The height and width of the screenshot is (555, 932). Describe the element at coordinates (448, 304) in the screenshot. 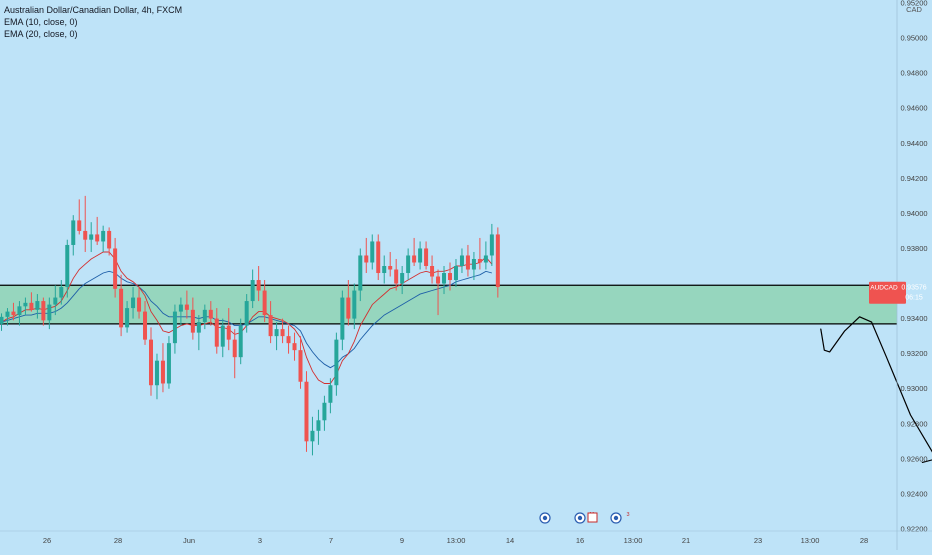

I see `support-zone` at that location.